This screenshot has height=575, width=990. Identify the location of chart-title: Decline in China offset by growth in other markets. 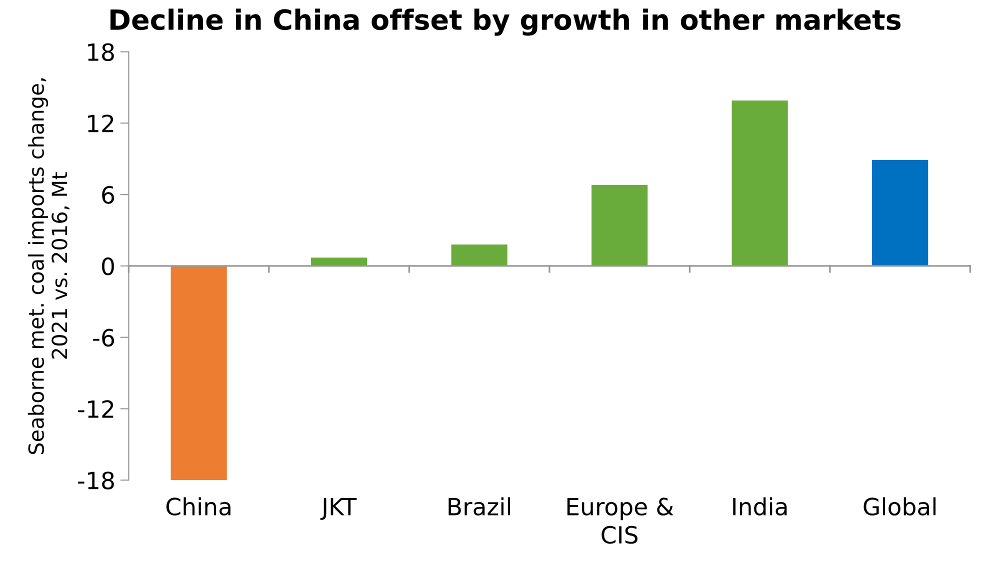
(505, 22).